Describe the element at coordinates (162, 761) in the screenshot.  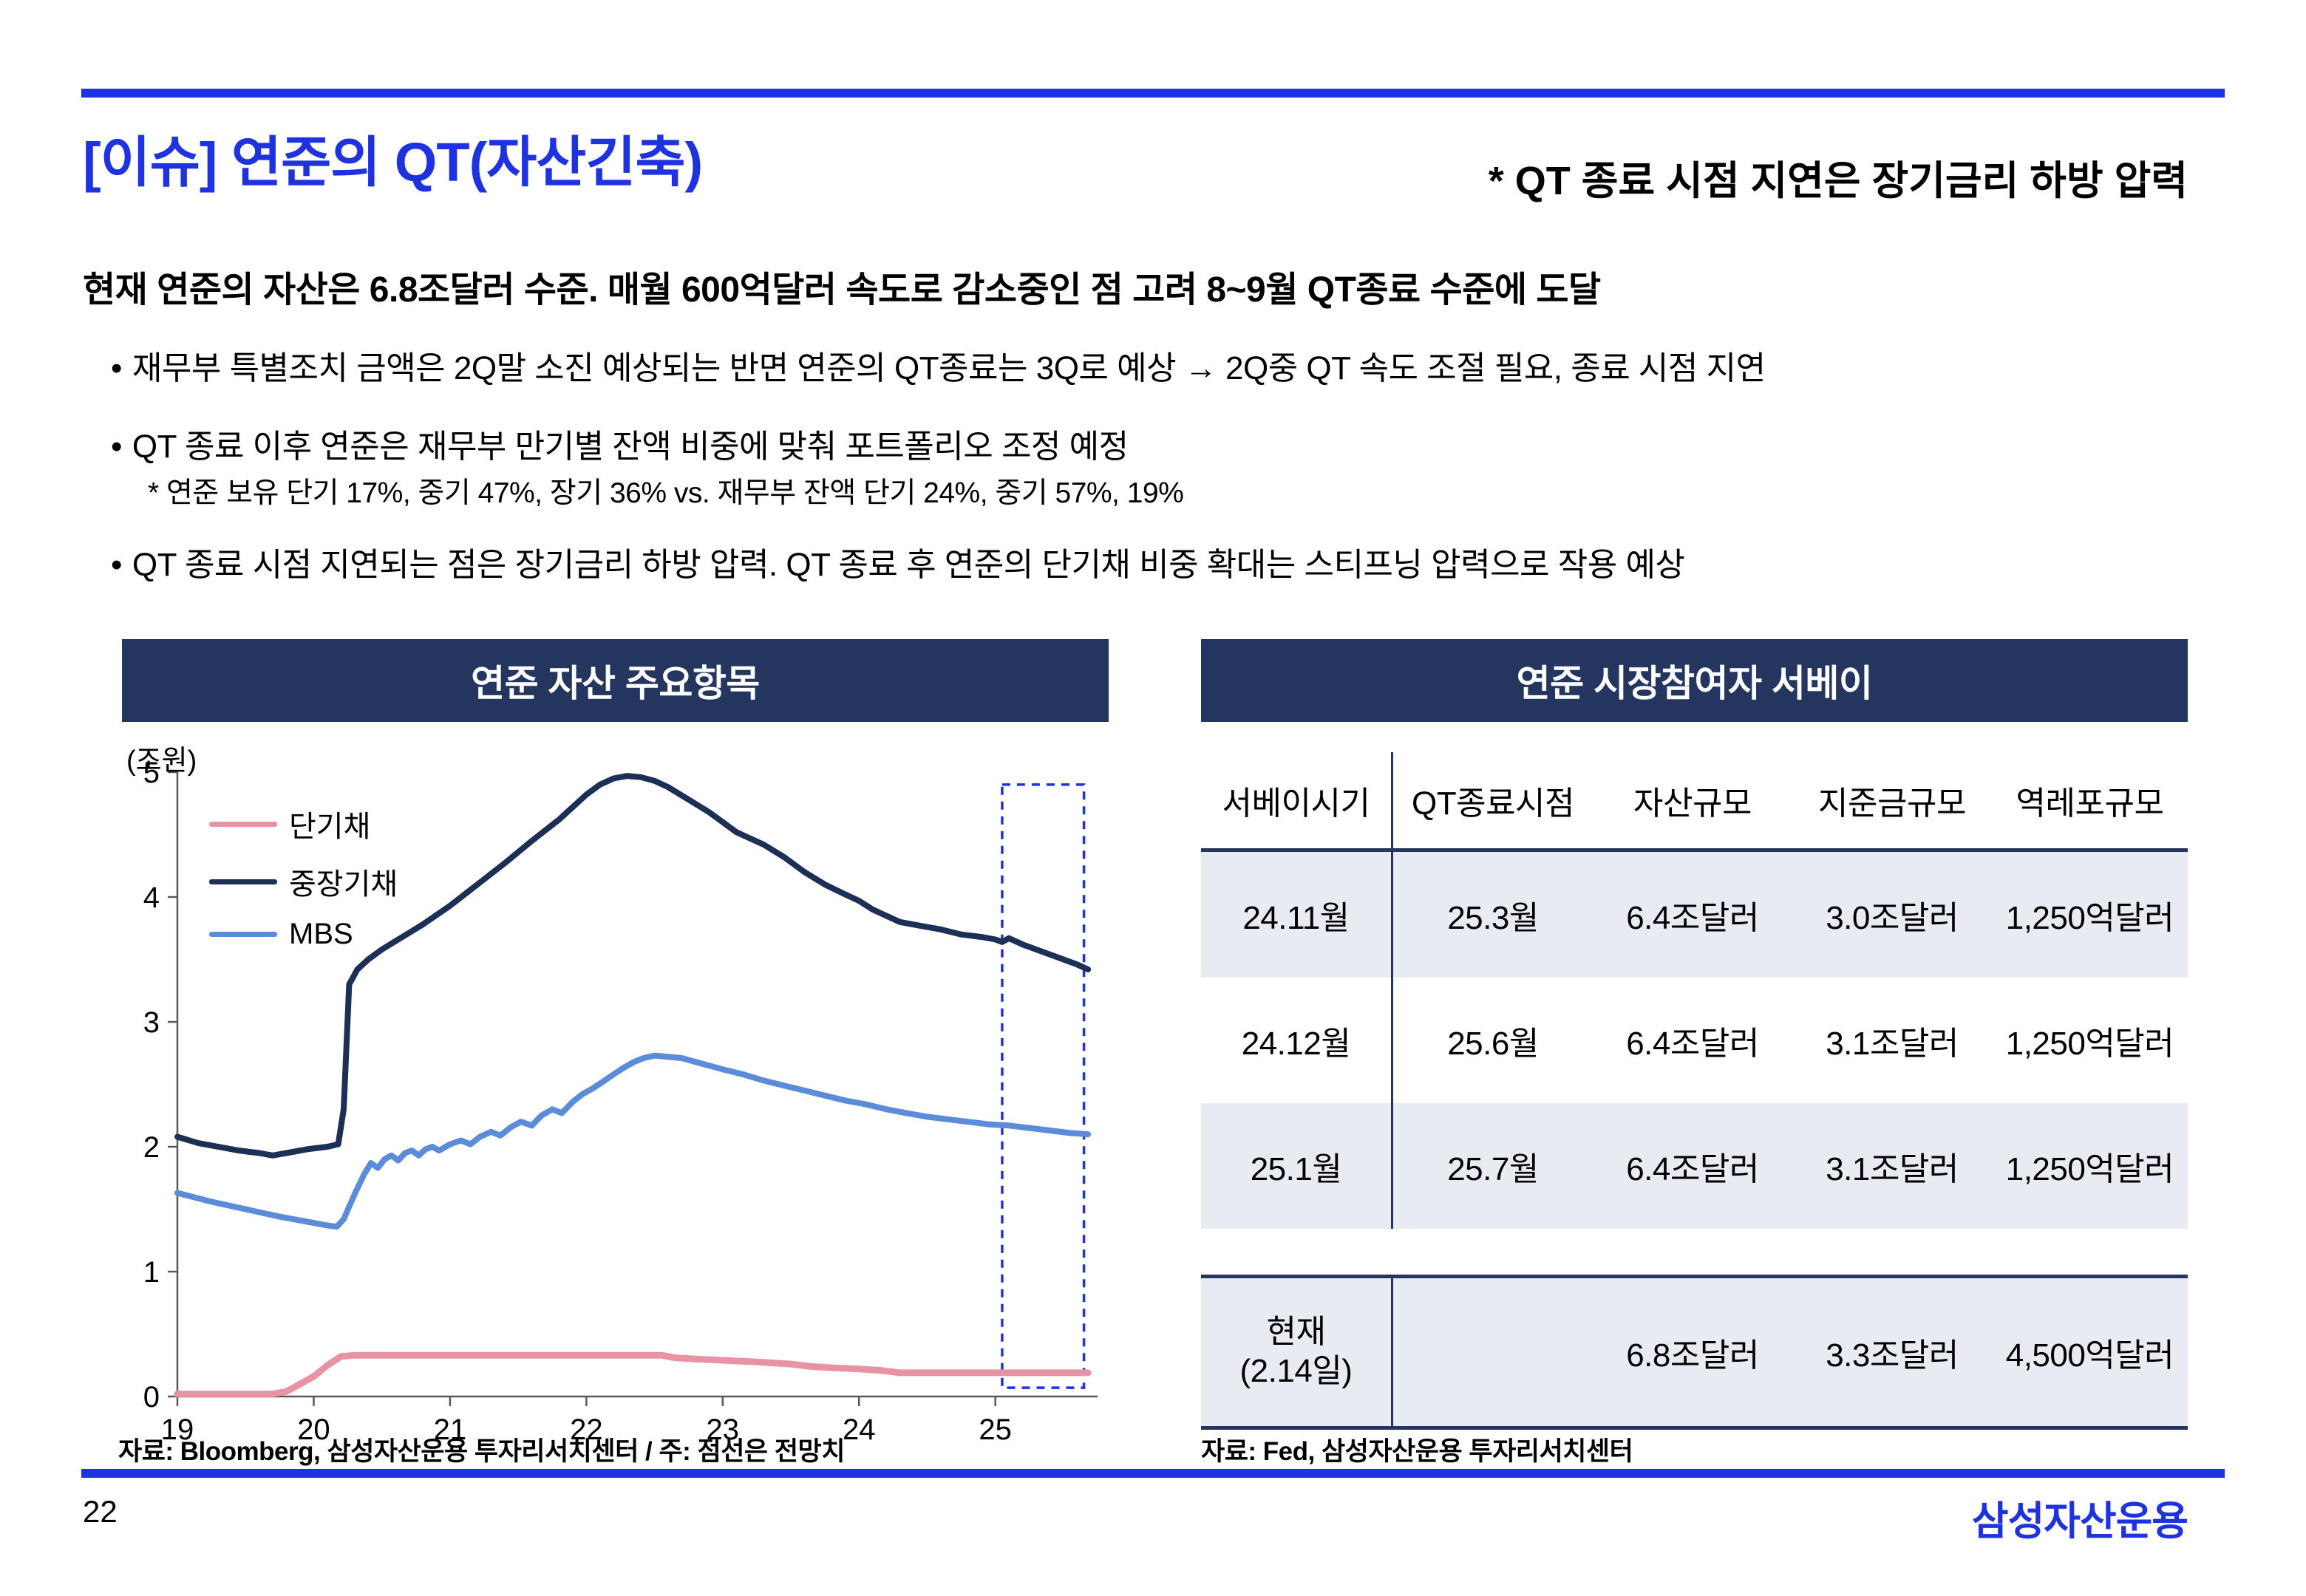
I see `y-axis-unit-label: (조원)` at that location.